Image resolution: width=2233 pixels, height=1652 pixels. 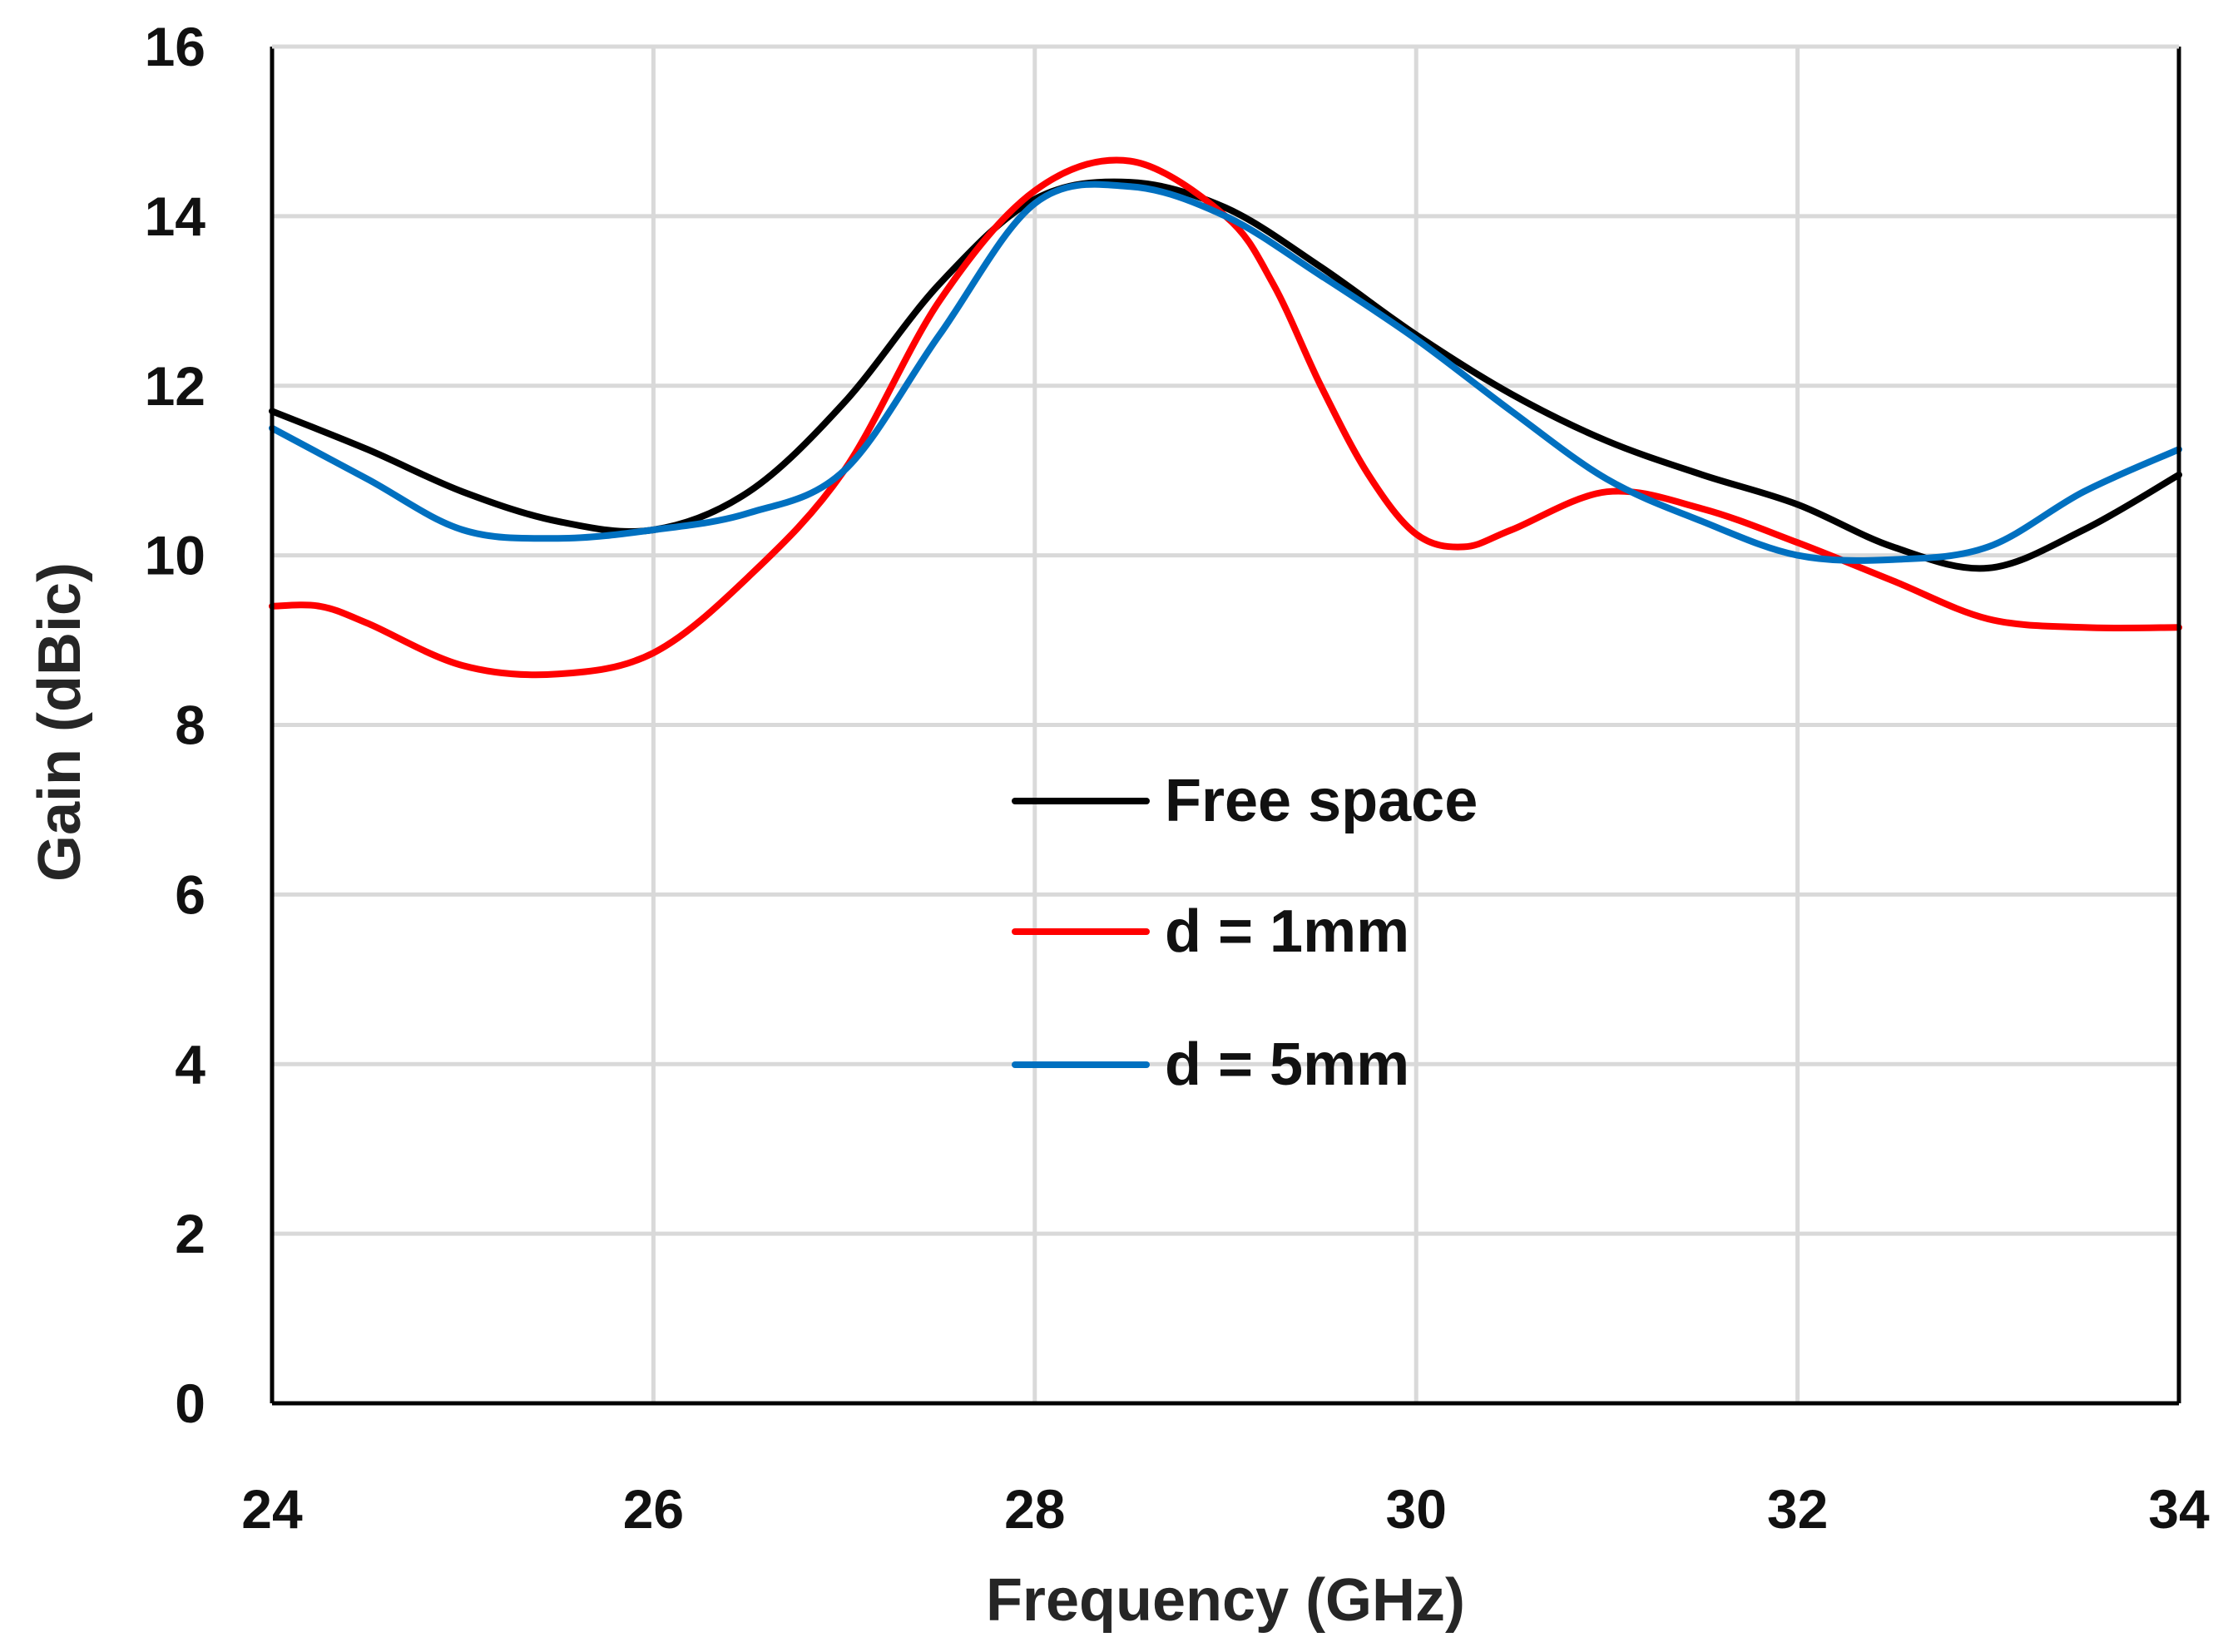 I want to click on y-tick-label-14: 14, so click(x=175, y=216).